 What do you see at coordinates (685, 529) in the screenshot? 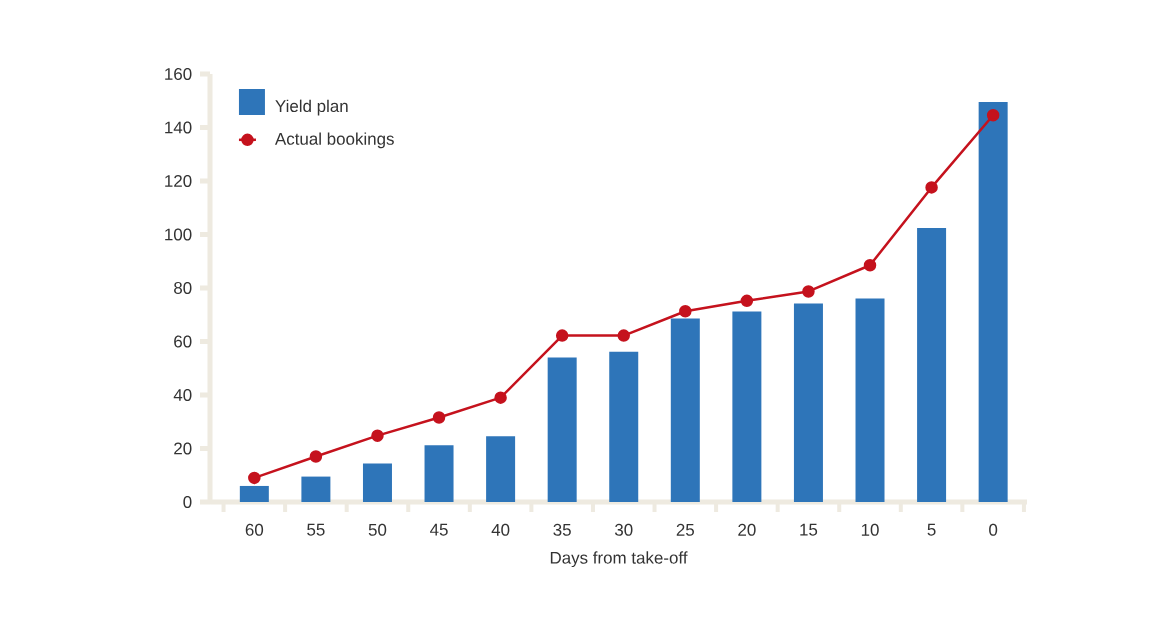
I see `x-tick-label: 25` at bounding box center [685, 529].